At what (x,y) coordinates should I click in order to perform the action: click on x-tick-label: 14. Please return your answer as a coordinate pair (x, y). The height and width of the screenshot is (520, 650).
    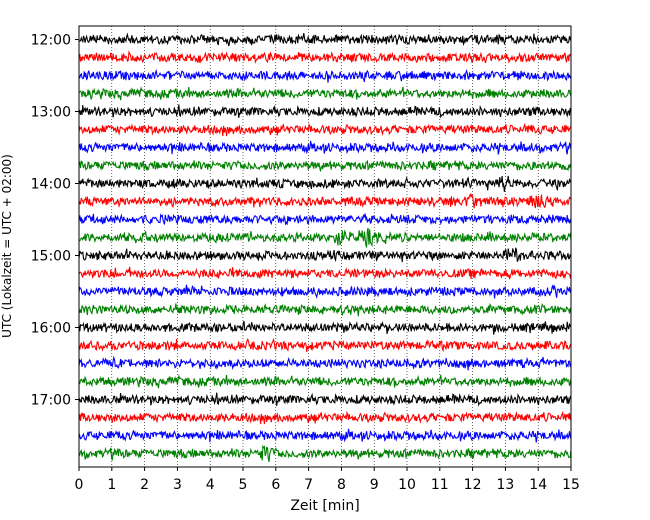
    Looking at the image, I should click on (538, 485).